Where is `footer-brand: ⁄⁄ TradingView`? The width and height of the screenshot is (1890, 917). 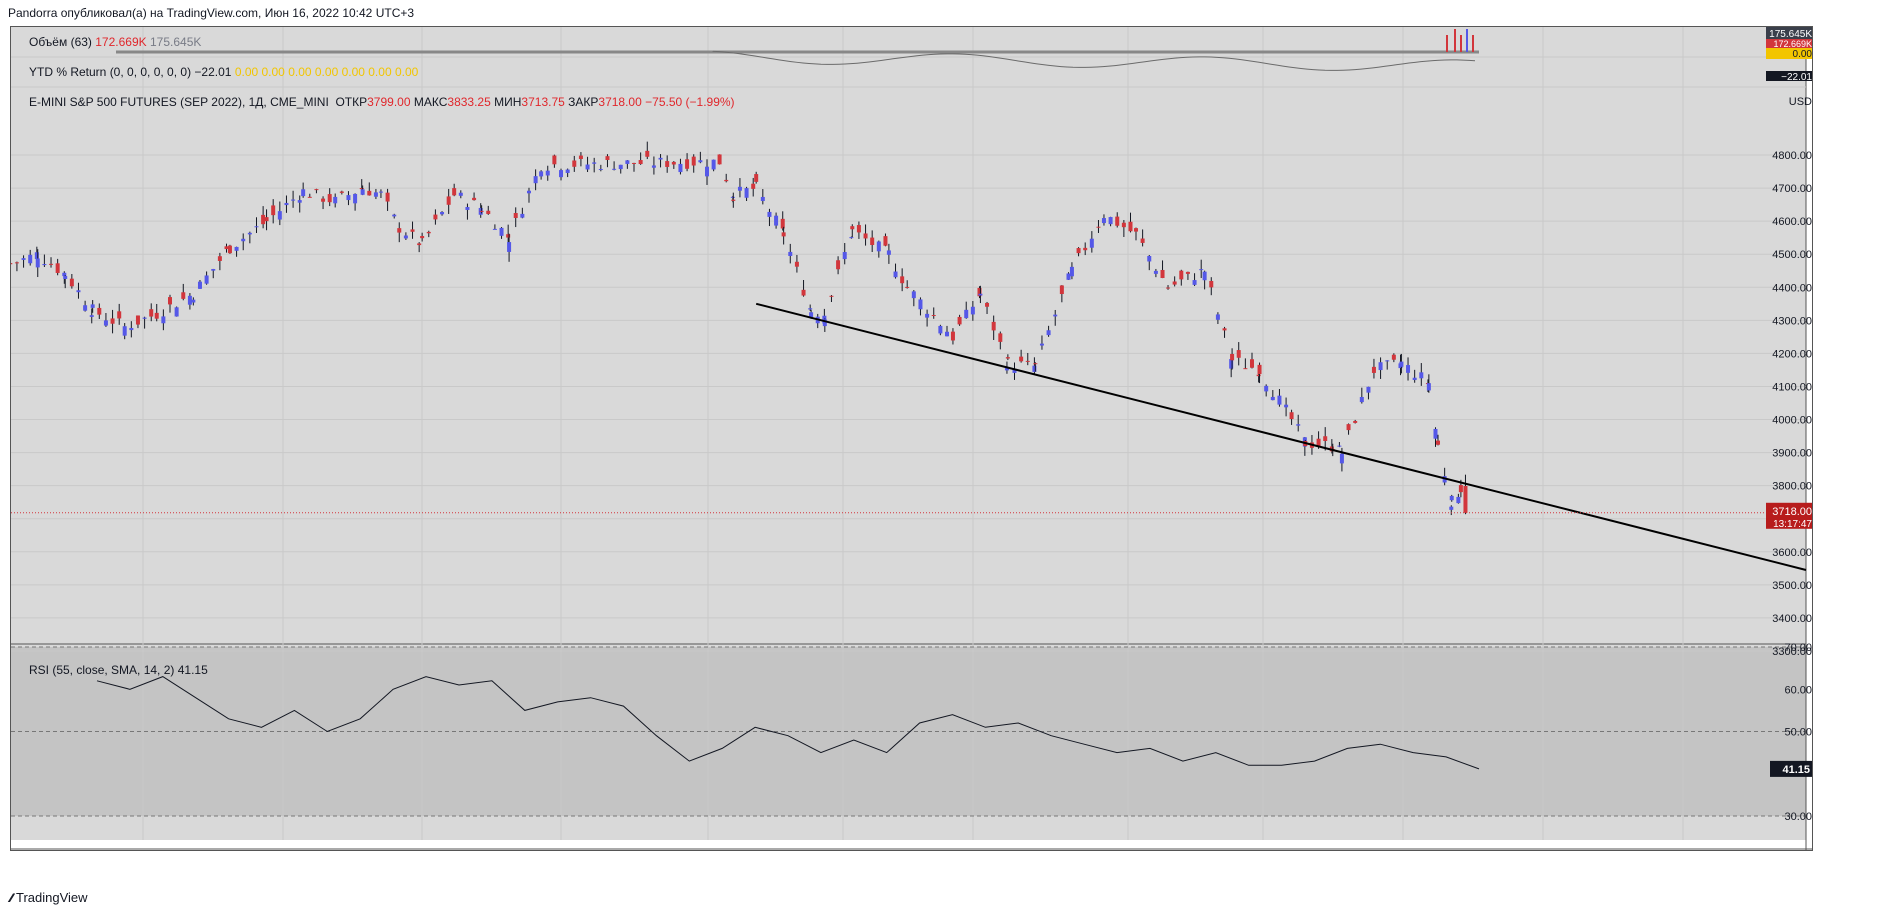
footer-brand: ⁄⁄ TradingView is located at coordinates (49, 897).